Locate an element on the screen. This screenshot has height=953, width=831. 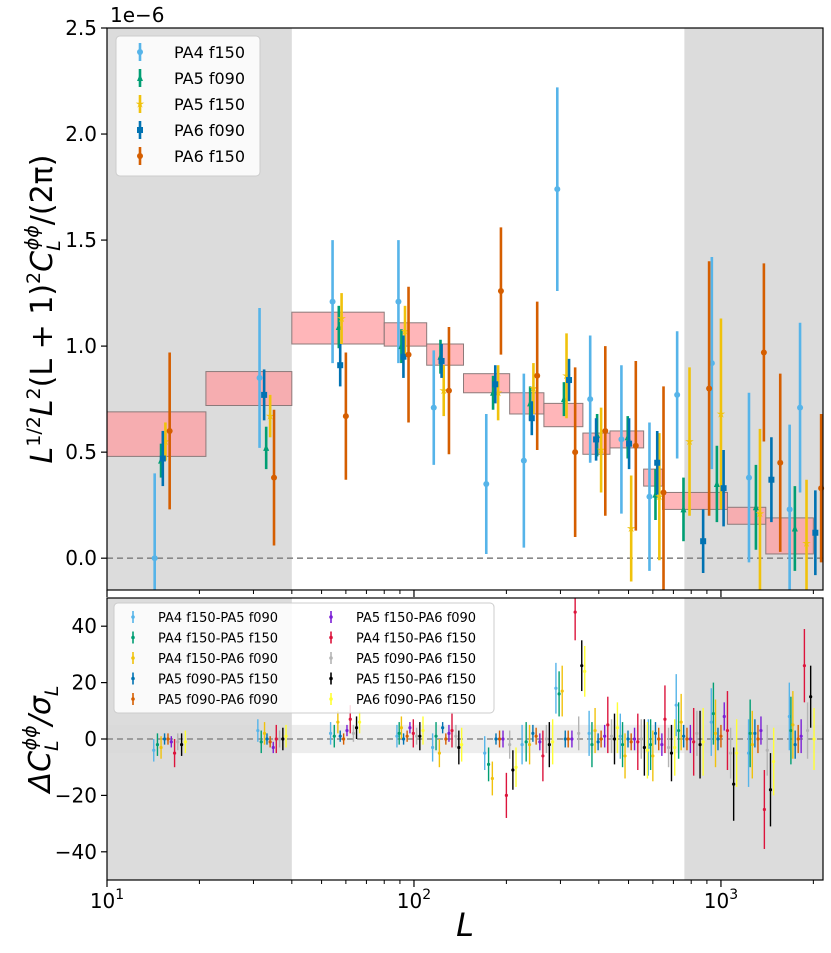
legend-entry: PA5 f090-PA6 f150 is located at coordinates (402, 659).